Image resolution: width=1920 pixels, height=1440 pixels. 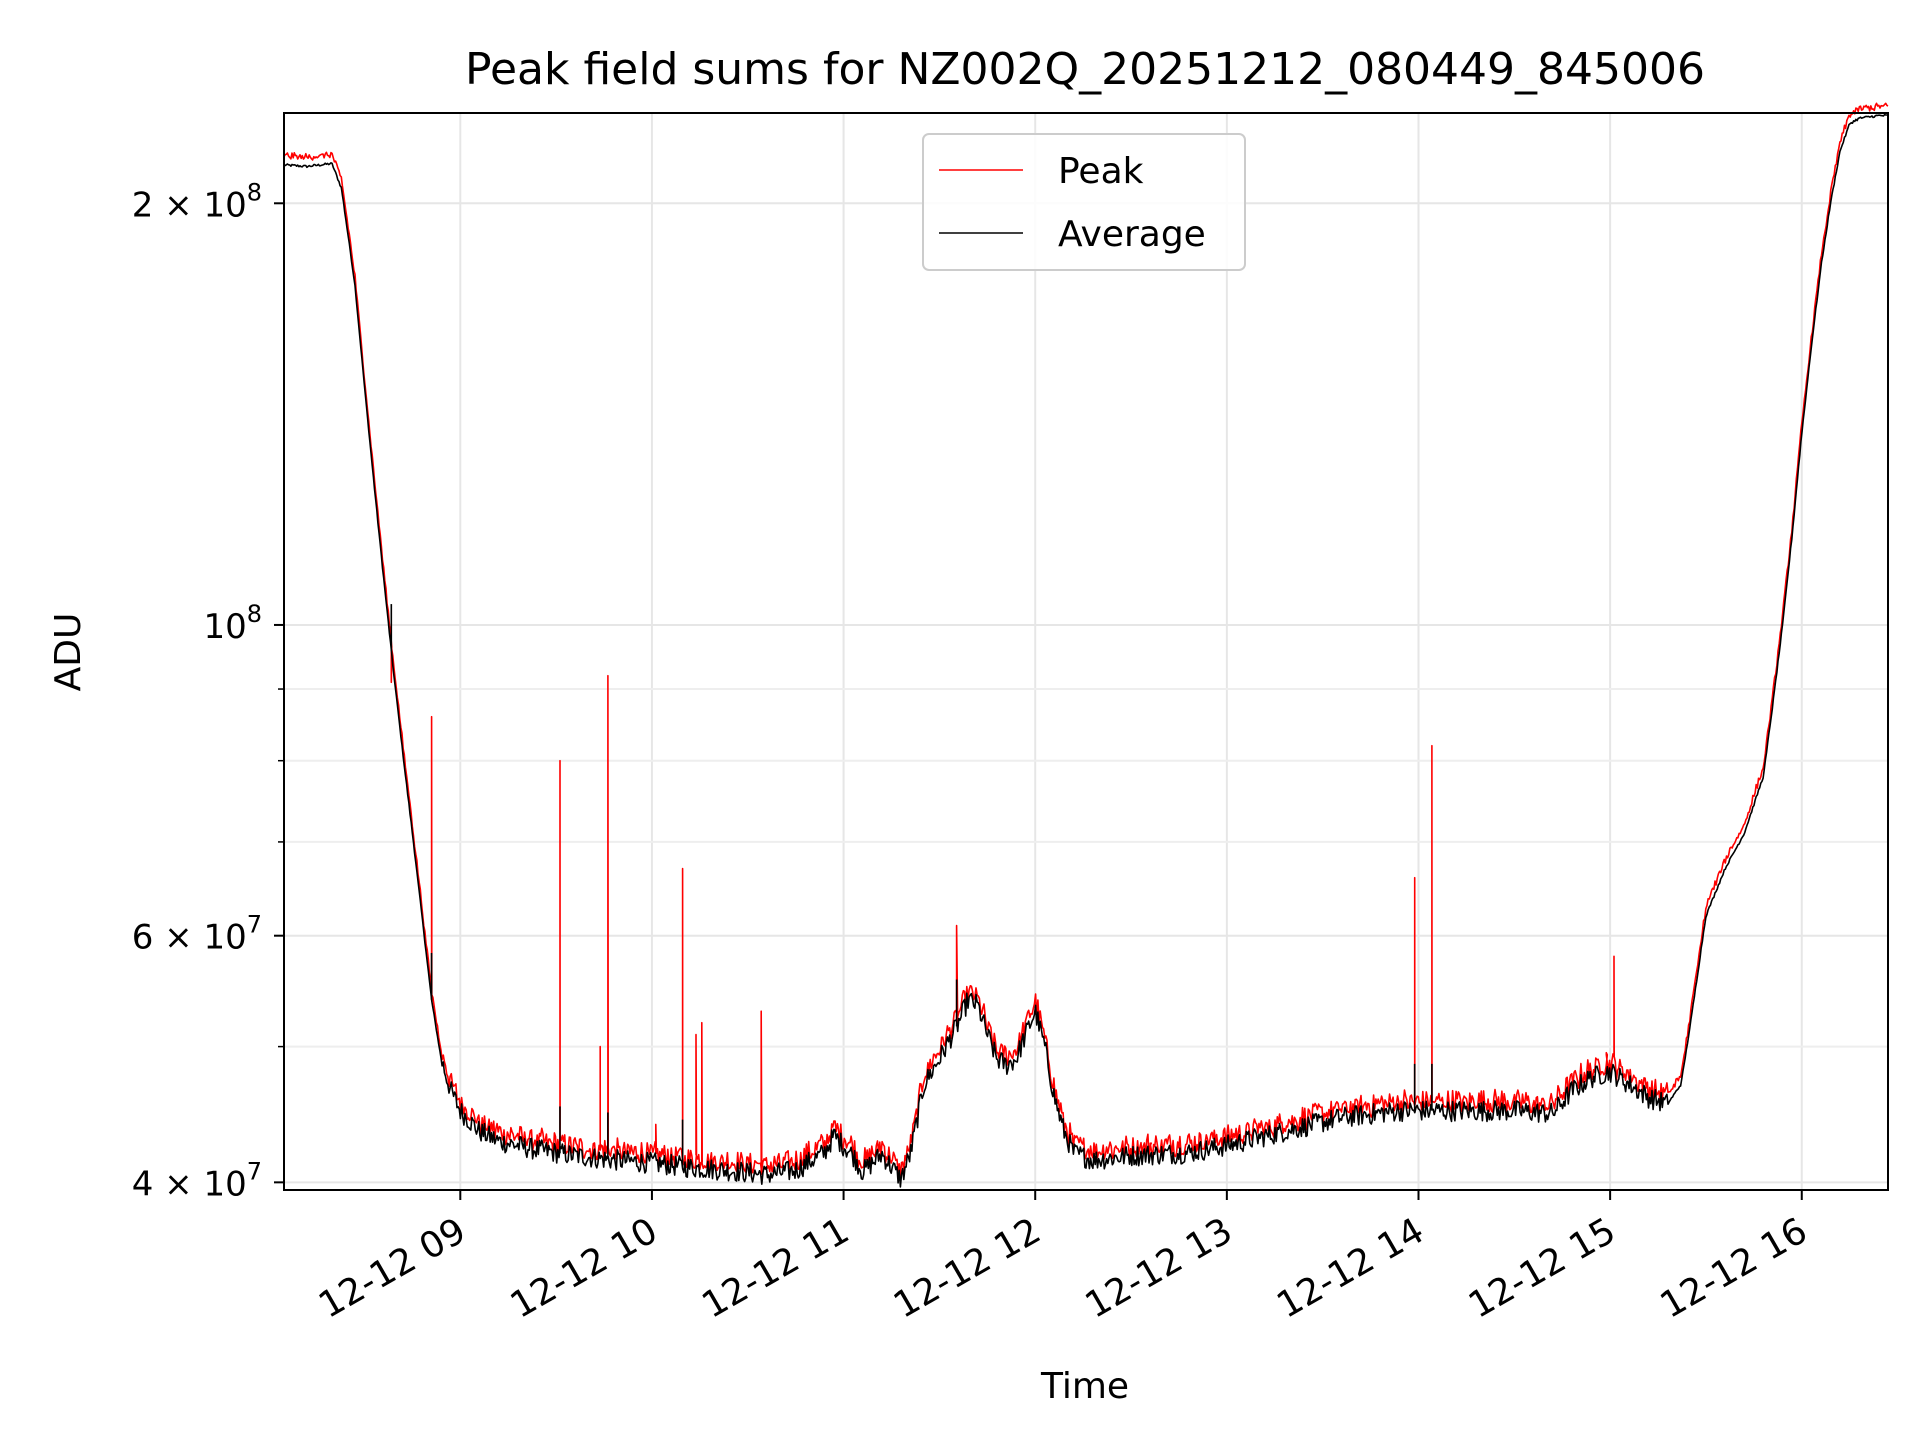 I want to click on legend-average-label: Average, so click(x=1132, y=234).